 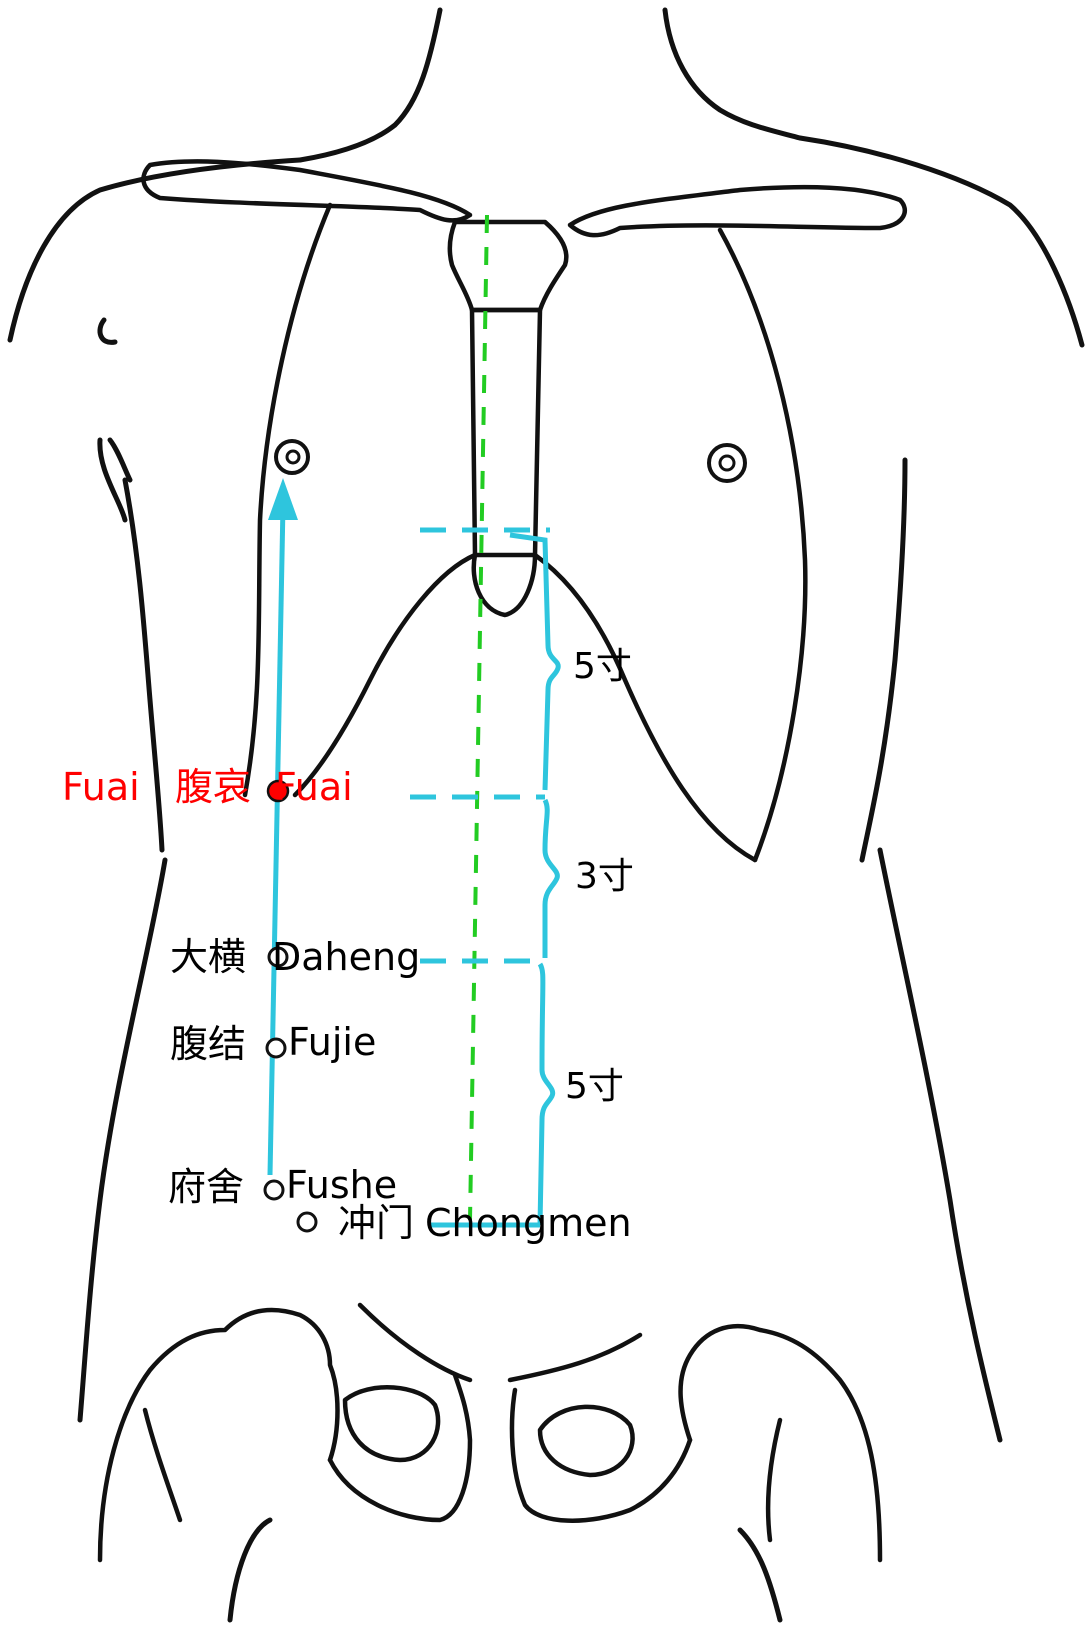 I want to click on bracket-5cun-upper, so click(x=535, y=661).